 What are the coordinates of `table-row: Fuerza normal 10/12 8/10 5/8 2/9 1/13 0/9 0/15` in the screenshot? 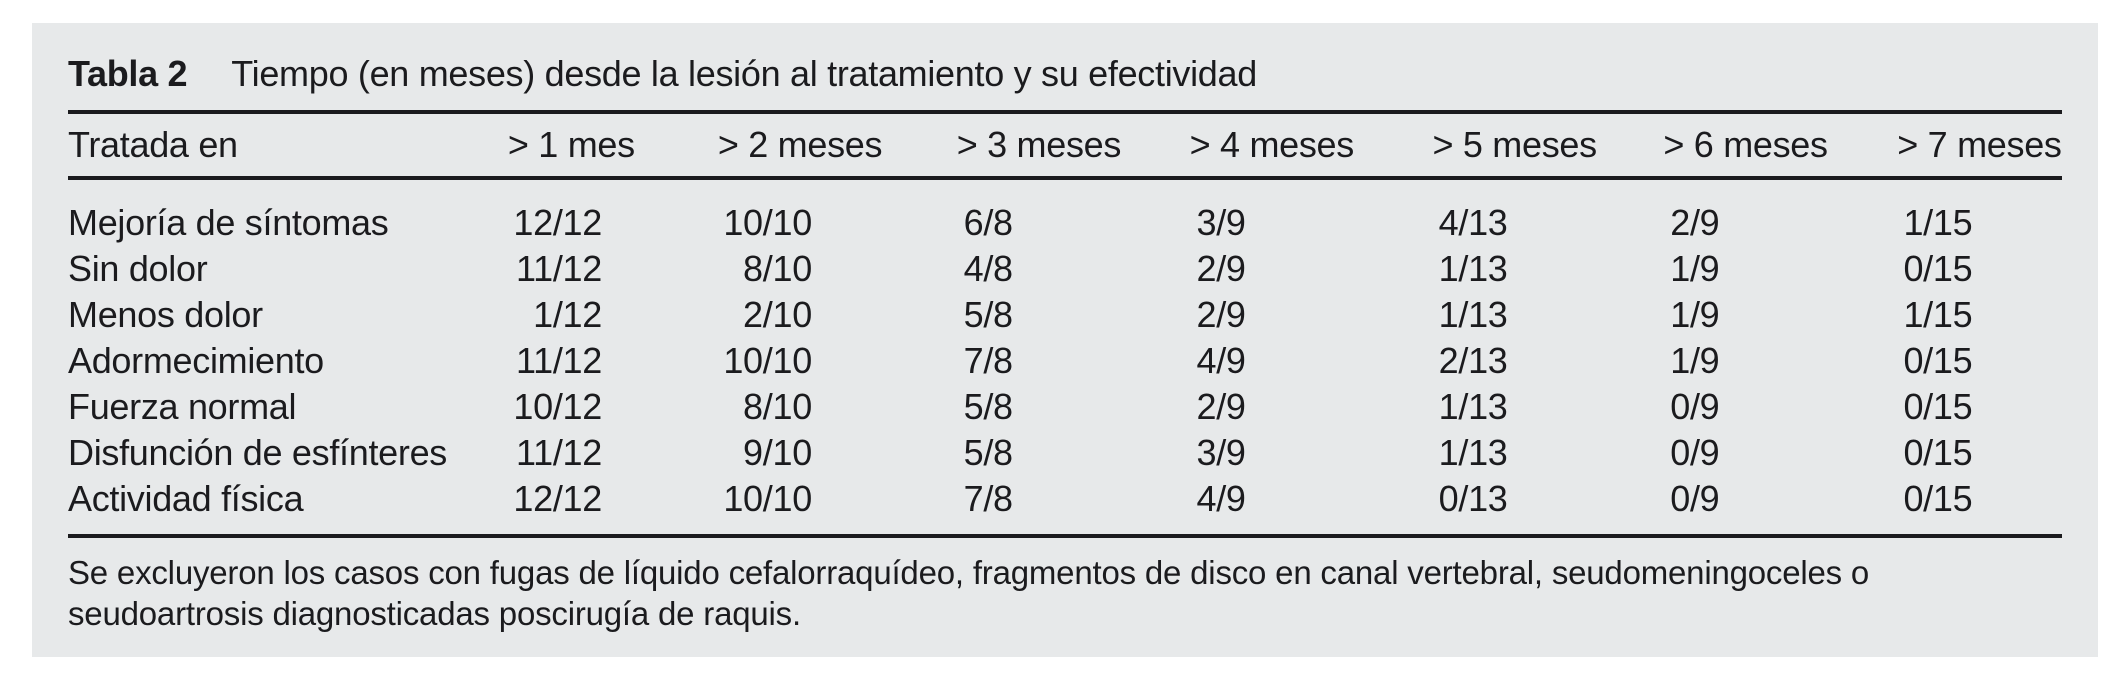 It's located at (1065, 407).